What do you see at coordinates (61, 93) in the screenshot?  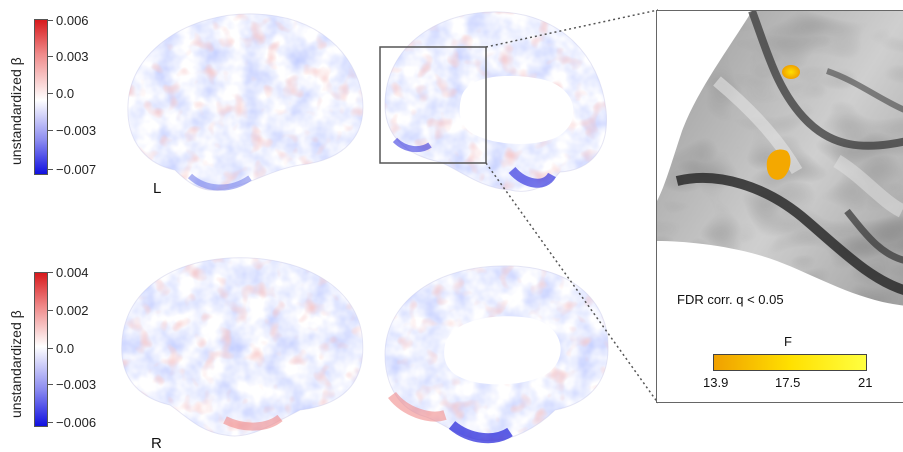 I see `top-colorbar-tick-zero: 0.0` at bounding box center [61, 93].